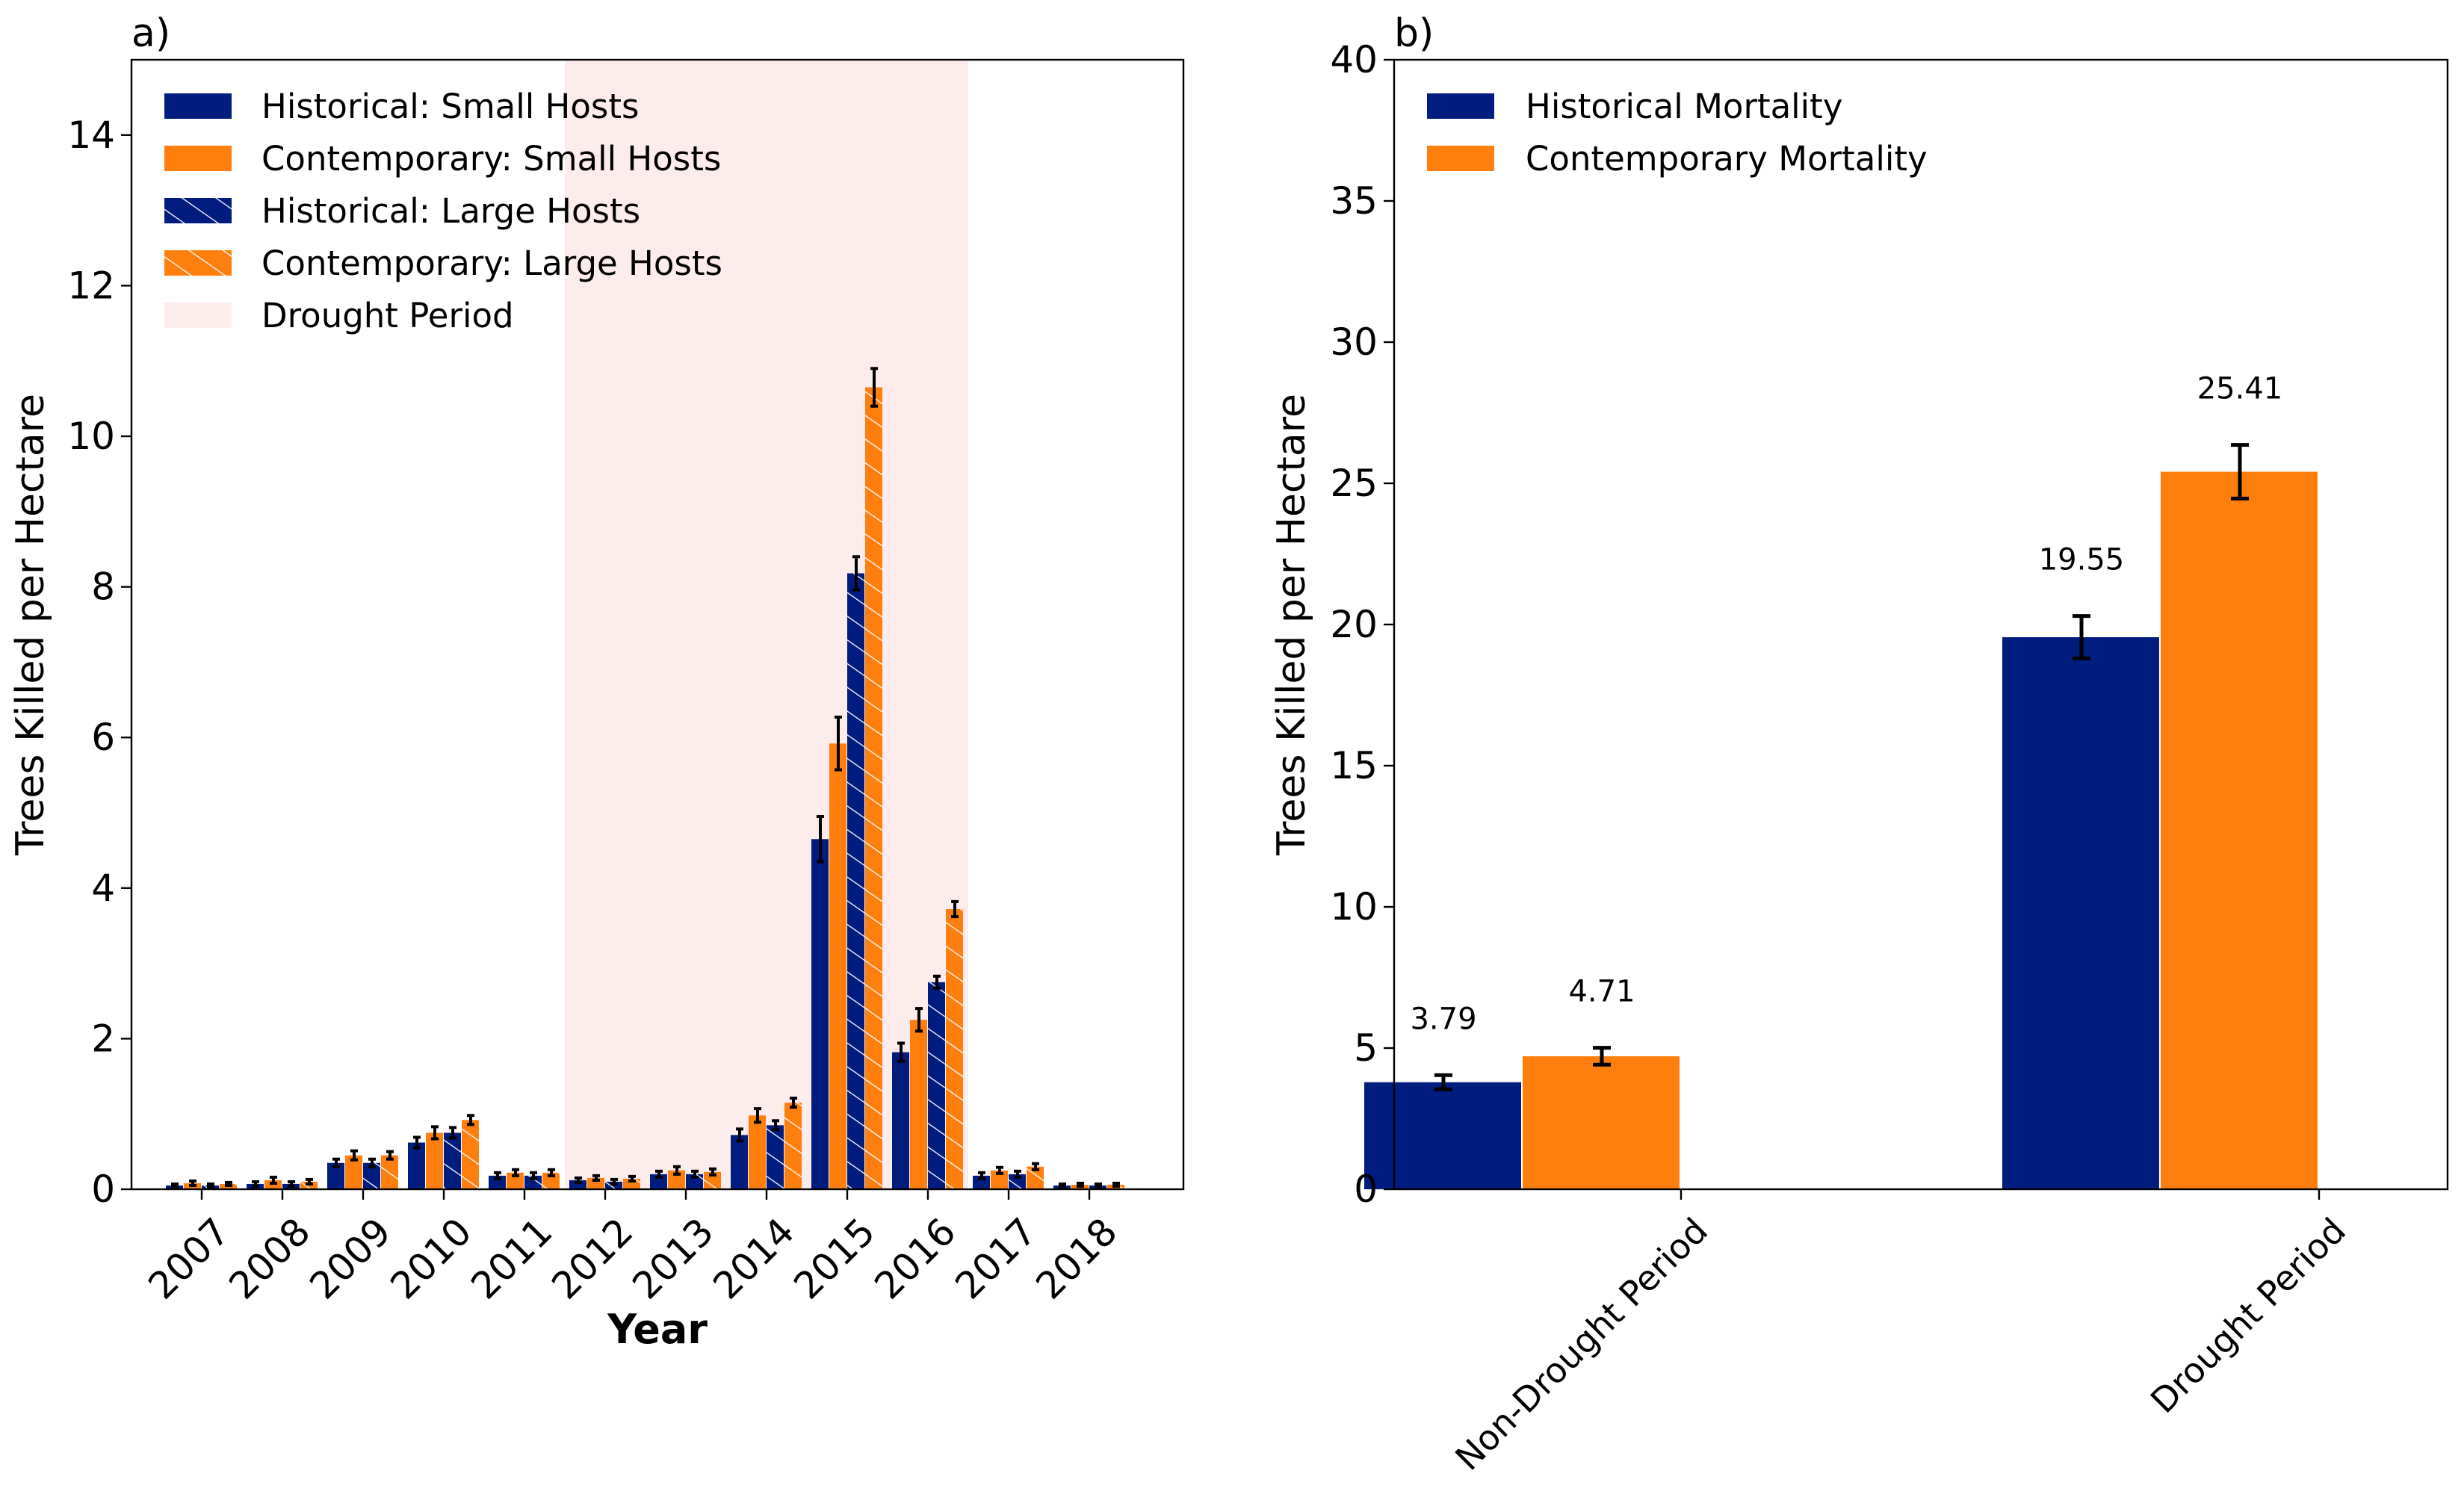 The height and width of the screenshot is (1503, 2464). What do you see at coordinates (754, 1258) in the screenshot?
I see `x-tick-label: 2014` at bounding box center [754, 1258].